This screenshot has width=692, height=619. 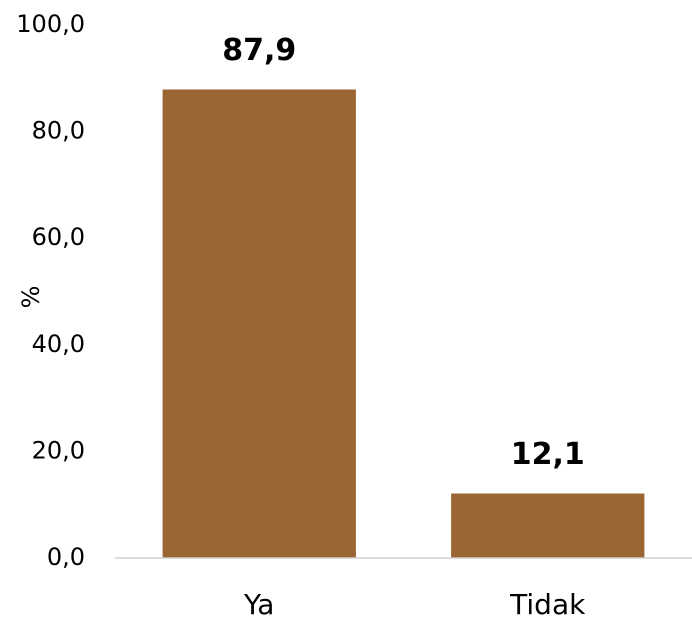 I want to click on data-label: 87,9, so click(x=259, y=50).